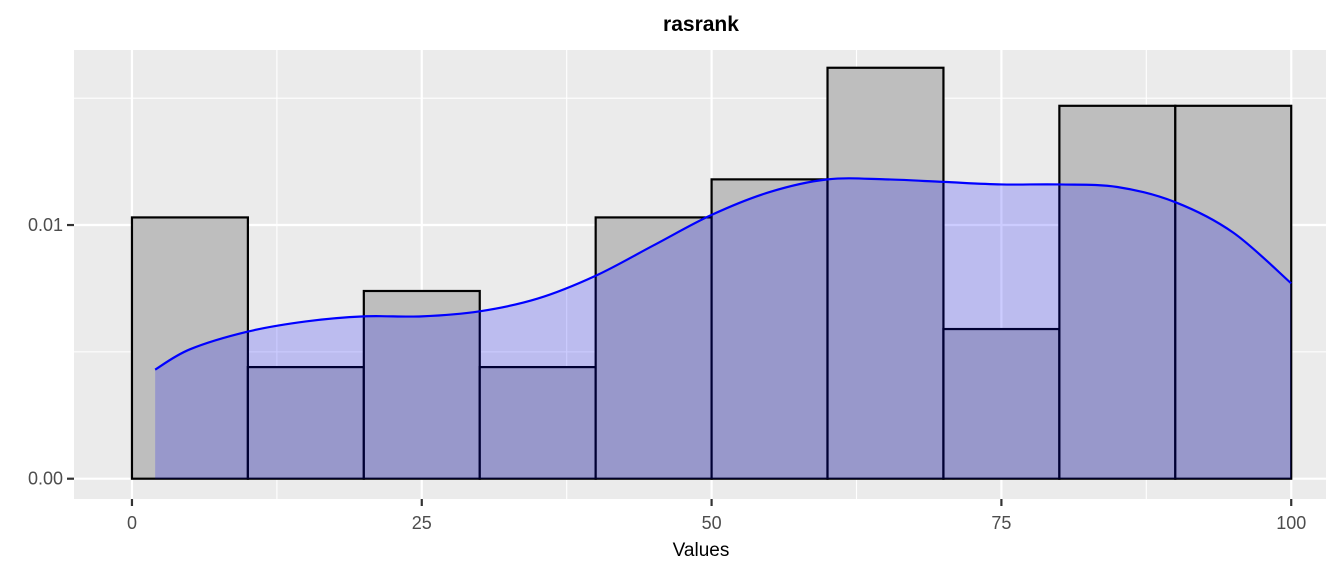  What do you see at coordinates (701, 24) in the screenshot?
I see `chart-title: rasrank` at bounding box center [701, 24].